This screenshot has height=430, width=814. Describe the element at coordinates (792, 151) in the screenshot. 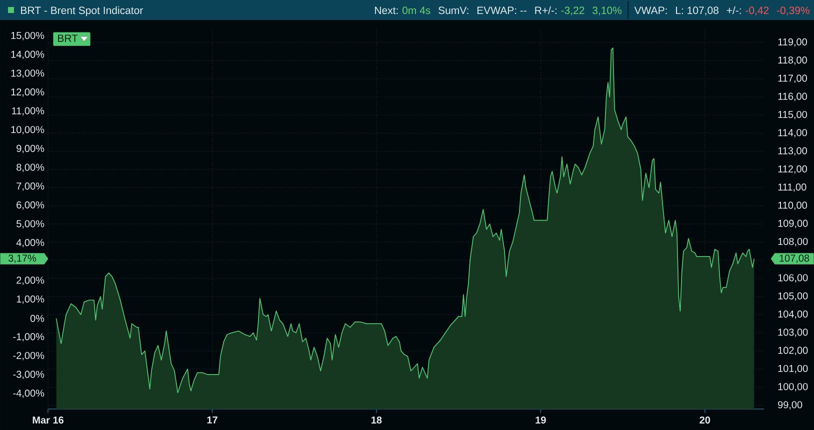

I see `y2-tick-label: 113,00` at that location.